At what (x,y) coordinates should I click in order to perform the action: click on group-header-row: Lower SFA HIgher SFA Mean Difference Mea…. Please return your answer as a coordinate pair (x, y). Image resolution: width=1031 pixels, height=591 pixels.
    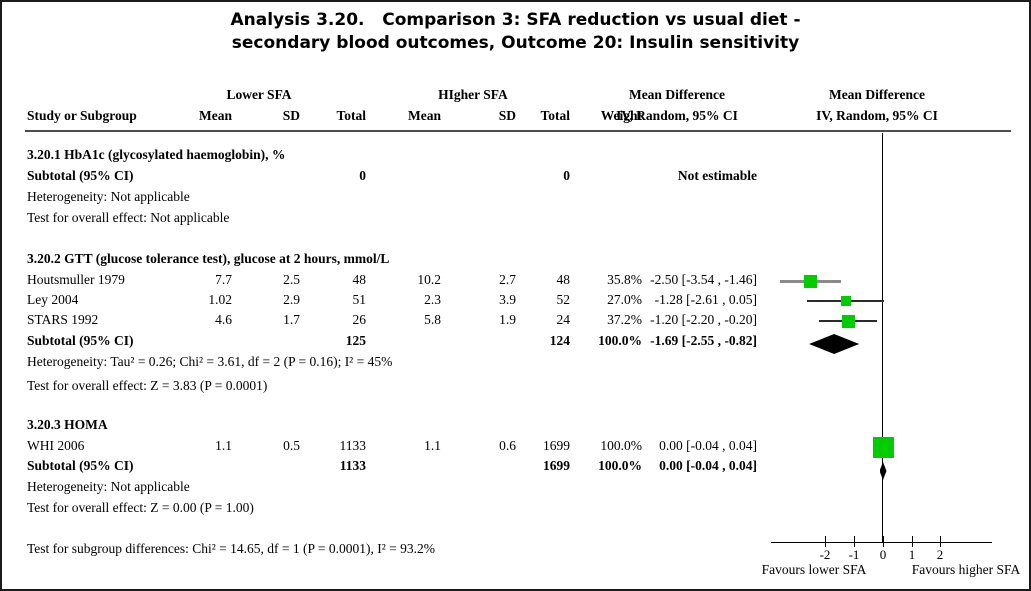
    Looking at the image, I should click on (515, 95).